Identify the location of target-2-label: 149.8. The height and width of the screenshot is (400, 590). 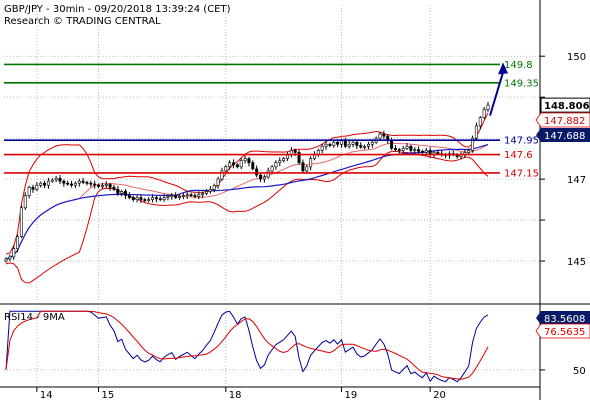
(518, 65).